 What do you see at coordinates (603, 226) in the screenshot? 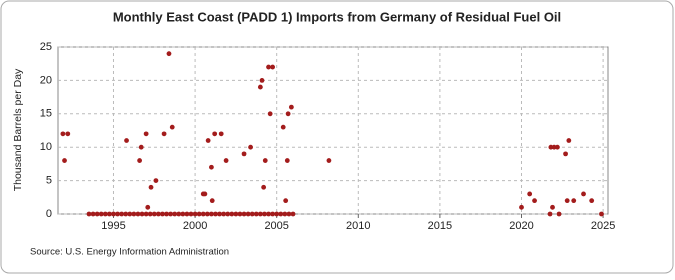
I see `x-tick-label: 2025` at bounding box center [603, 226].